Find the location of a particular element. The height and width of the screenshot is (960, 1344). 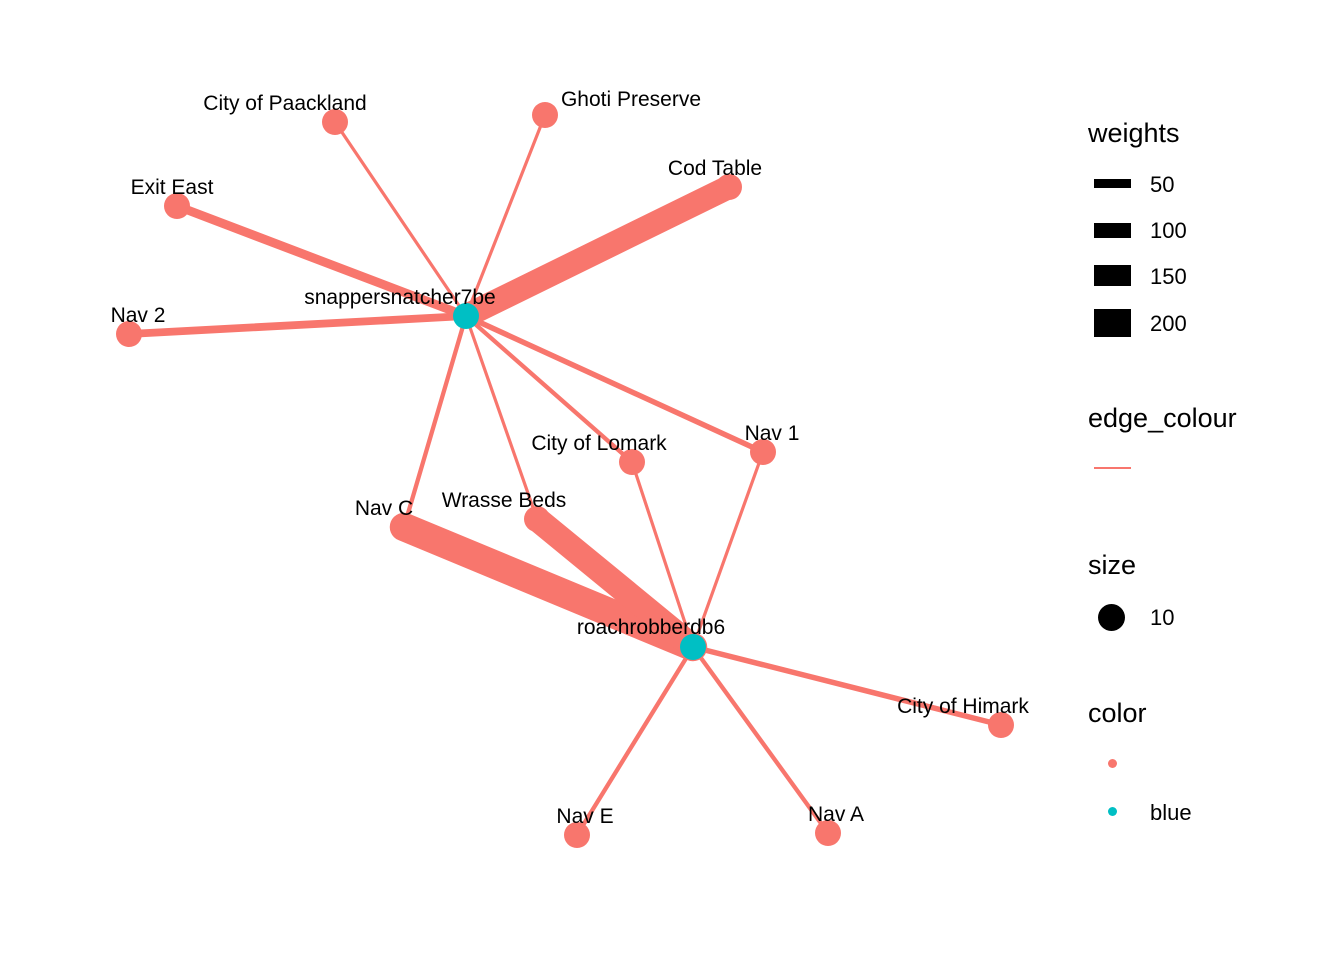

node-wrasse-beds is located at coordinates (537, 519).